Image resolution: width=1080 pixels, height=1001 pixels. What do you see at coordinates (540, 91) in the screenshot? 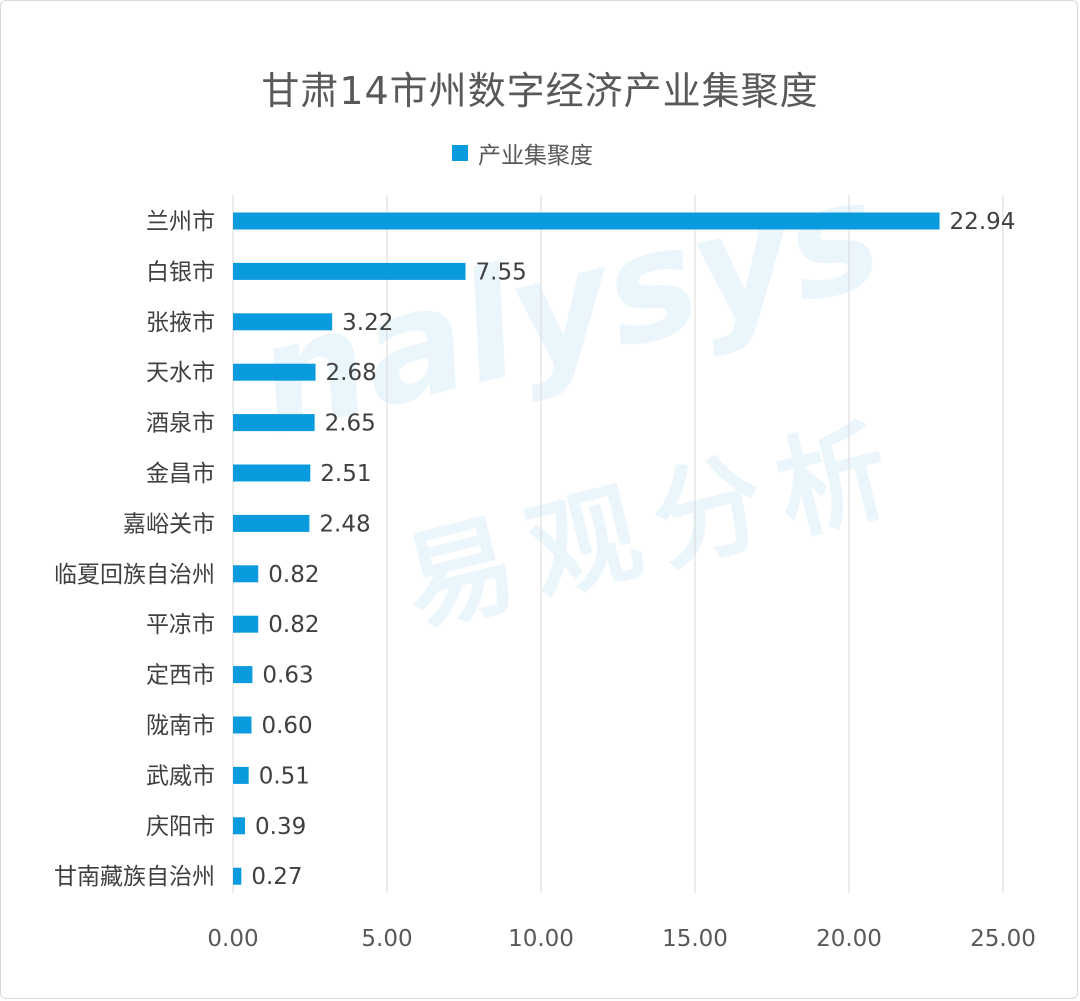
I see `chart-title: 甘肃14市州数字经济产业集聚度` at bounding box center [540, 91].